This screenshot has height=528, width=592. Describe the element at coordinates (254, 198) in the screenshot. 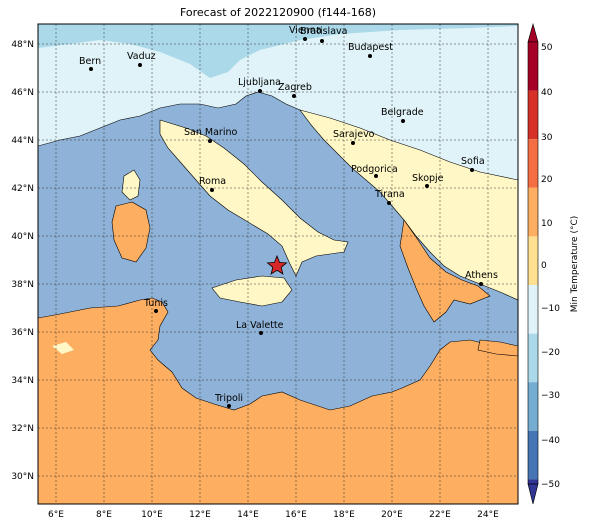

I see `italy-mild-land` at that location.